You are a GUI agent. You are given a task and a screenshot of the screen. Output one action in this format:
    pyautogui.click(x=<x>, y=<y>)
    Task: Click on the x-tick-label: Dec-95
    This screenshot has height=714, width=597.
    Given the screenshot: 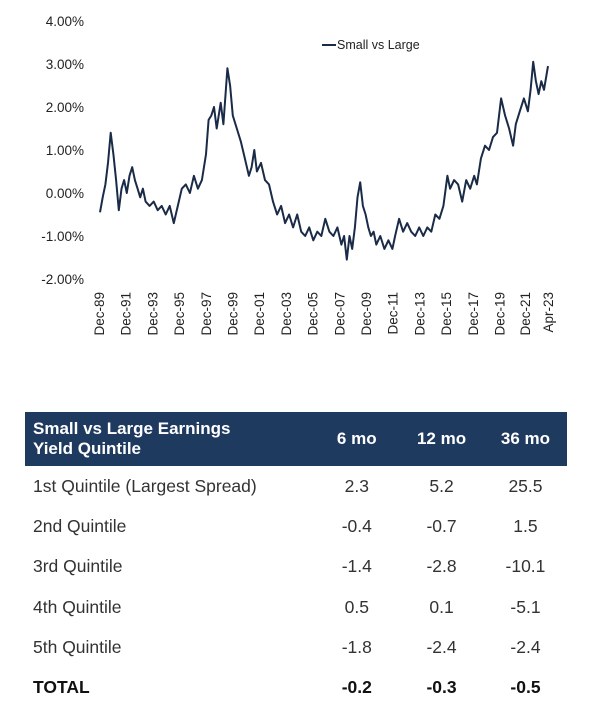 What is the action you would take?
    pyautogui.click(x=179, y=314)
    